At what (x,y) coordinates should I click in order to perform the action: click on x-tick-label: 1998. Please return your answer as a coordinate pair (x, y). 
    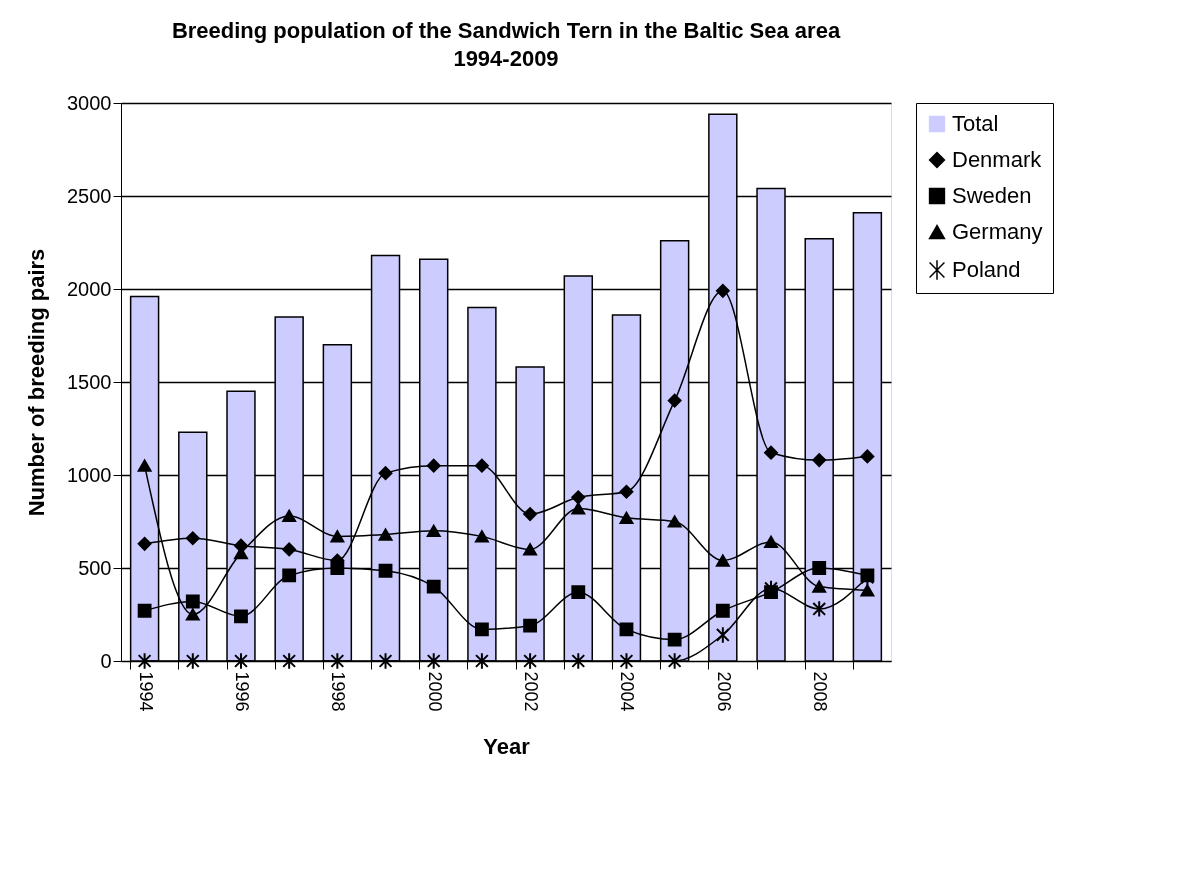
    Looking at the image, I should click on (338, 691).